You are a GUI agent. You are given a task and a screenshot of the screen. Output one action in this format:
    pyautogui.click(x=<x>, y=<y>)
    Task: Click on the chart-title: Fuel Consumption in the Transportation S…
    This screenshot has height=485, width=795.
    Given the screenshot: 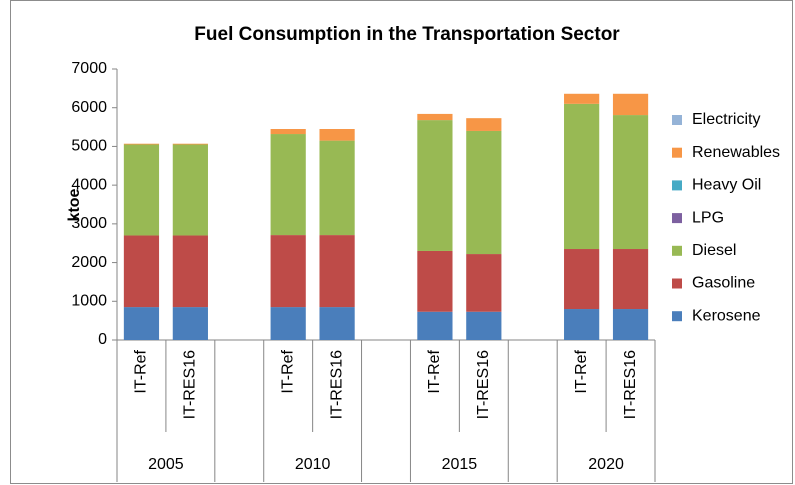 What is the action you would take?
    pyautogui.click(x=407, y=34)
    